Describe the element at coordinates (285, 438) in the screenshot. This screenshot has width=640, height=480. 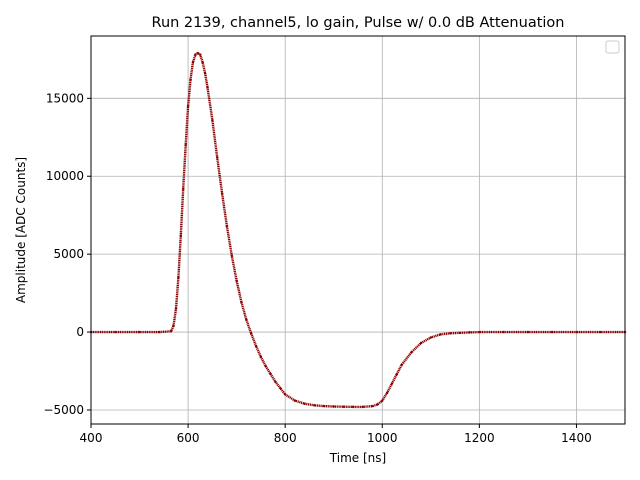
I see `x-tick-label: 800` at that location.